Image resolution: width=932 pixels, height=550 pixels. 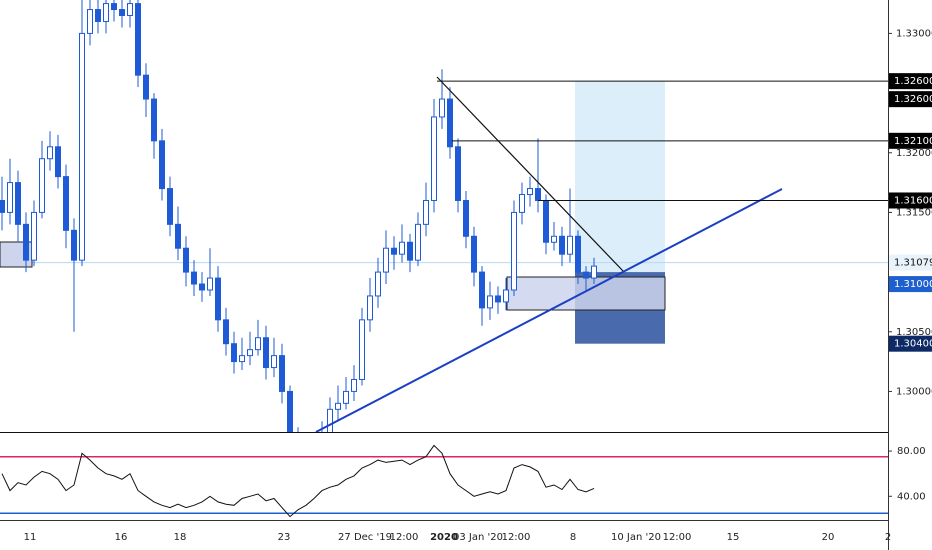 What do you see at coordinates (914, 391) in the screenshot?
I see `y-tick-label: 1.30000` at bounding box center [914, 391].